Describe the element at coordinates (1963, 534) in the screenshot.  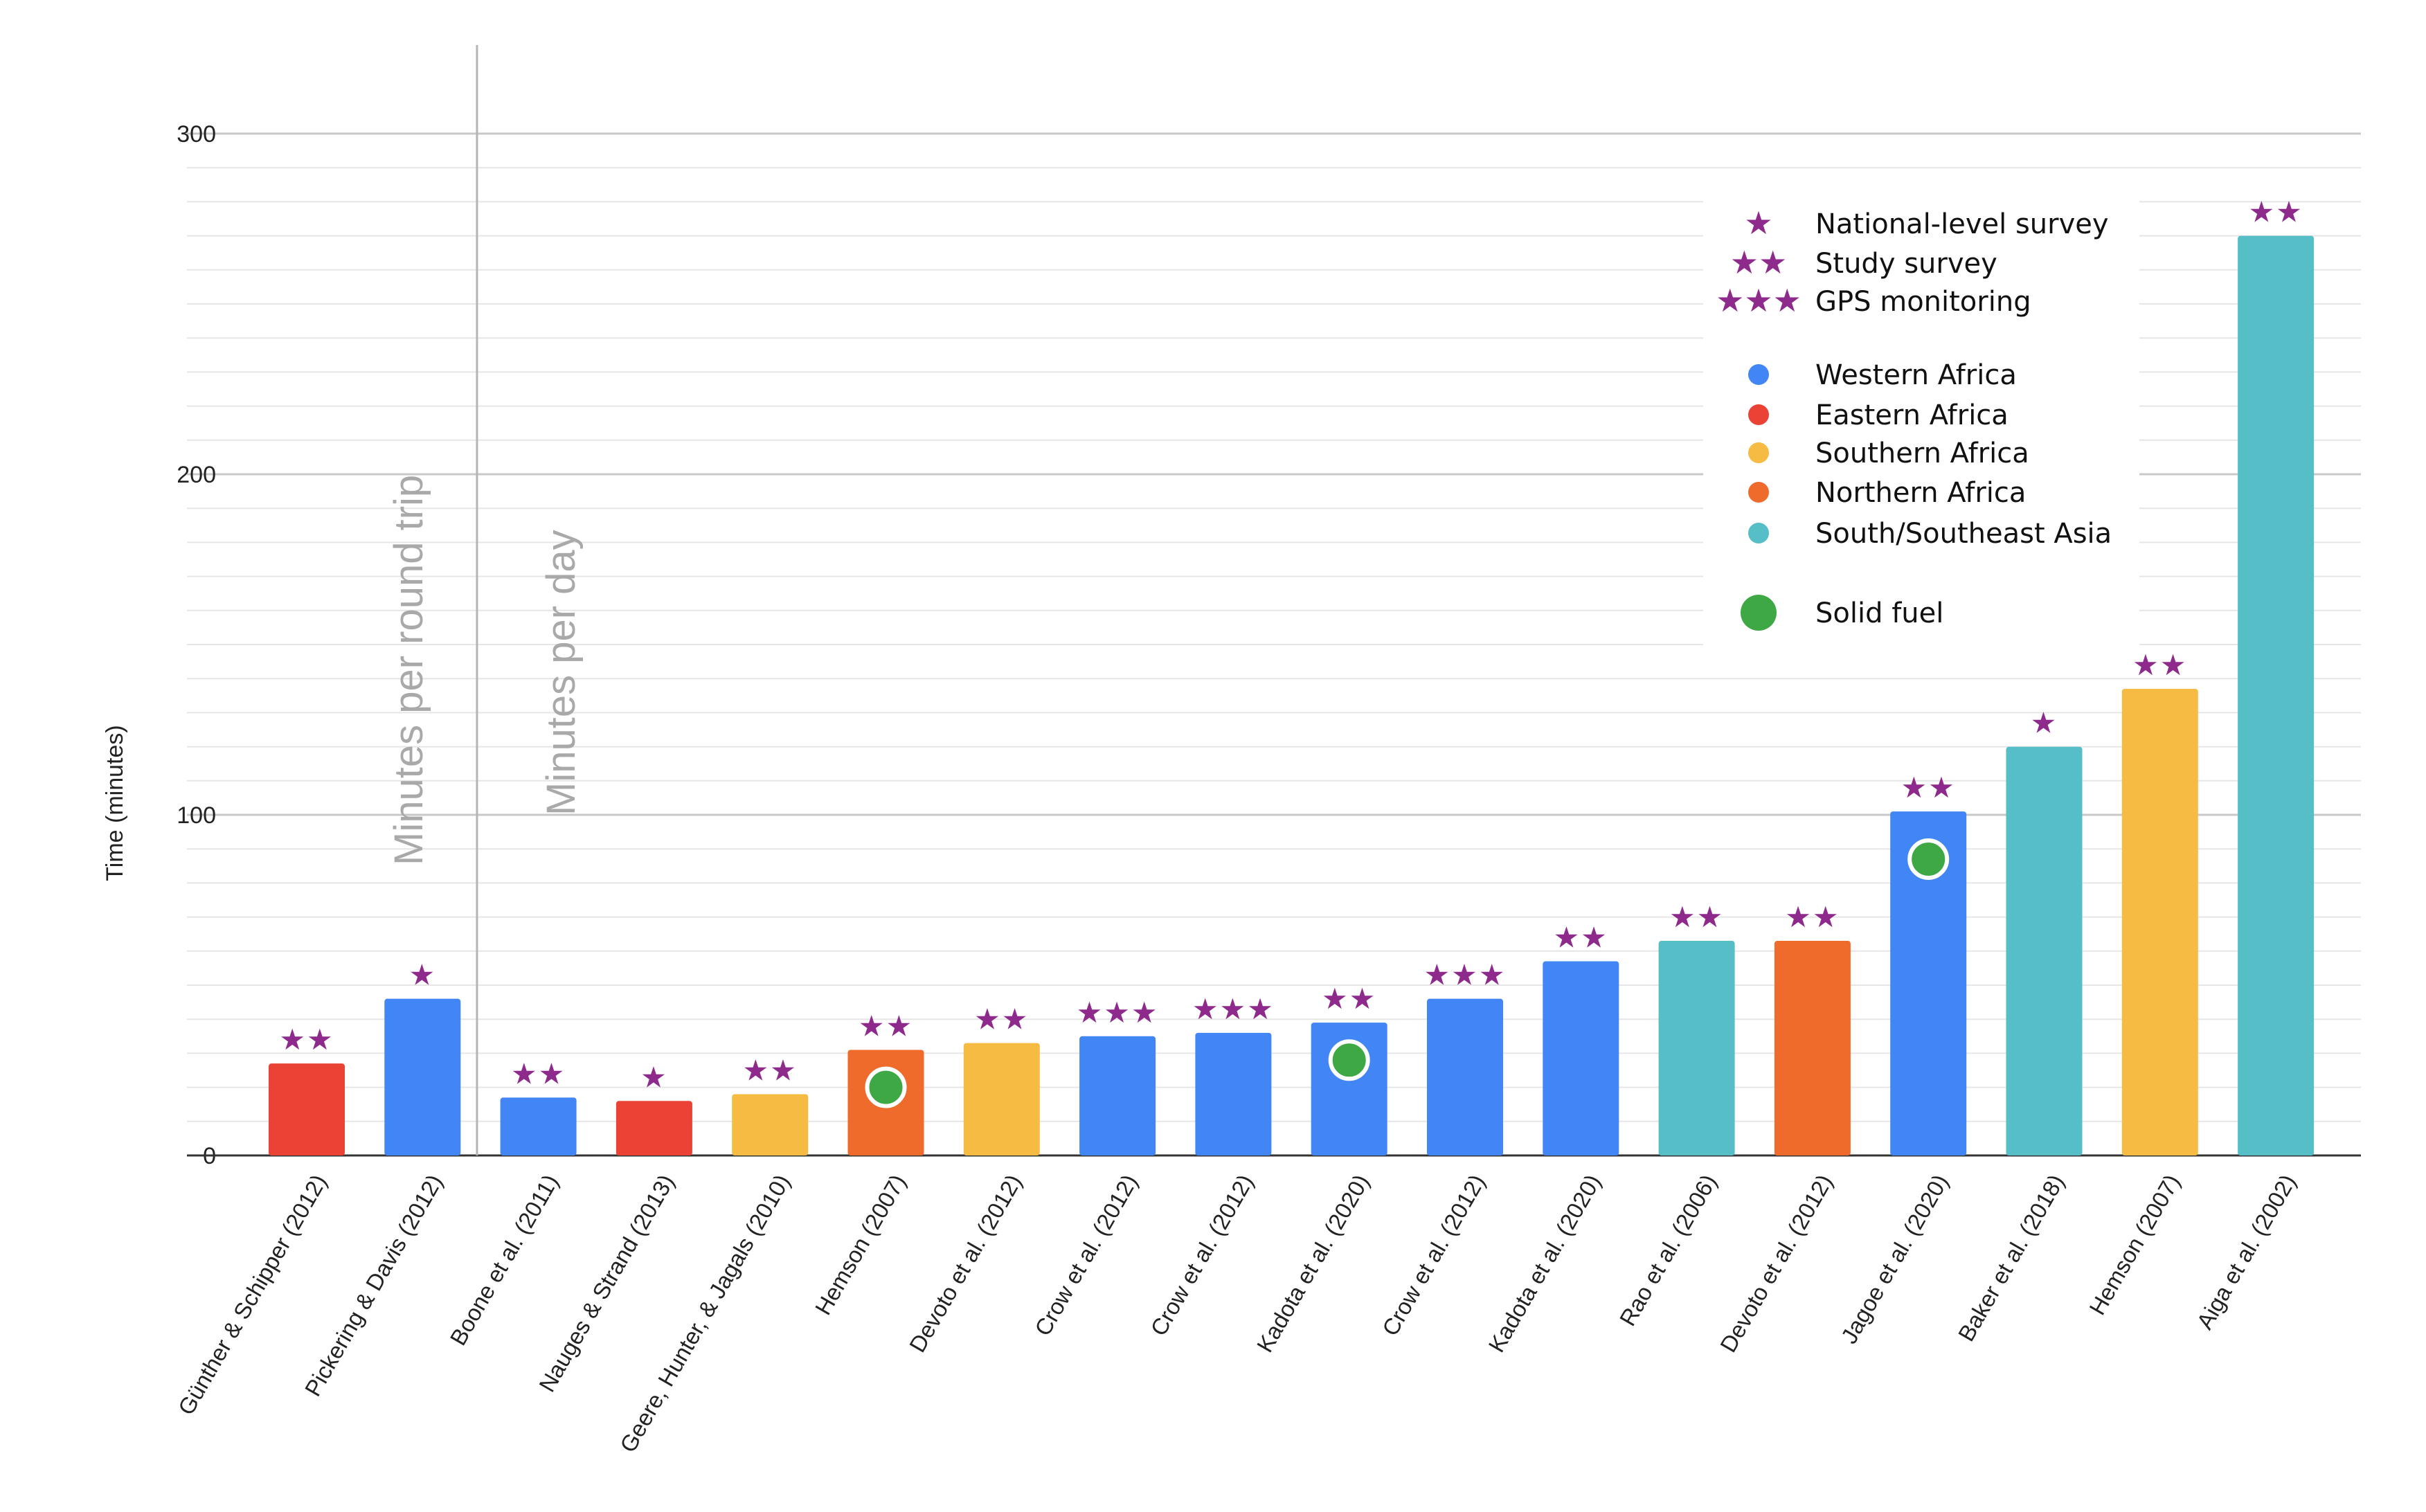
I see `legend-region-label: South/Southeast Asia` at that location.